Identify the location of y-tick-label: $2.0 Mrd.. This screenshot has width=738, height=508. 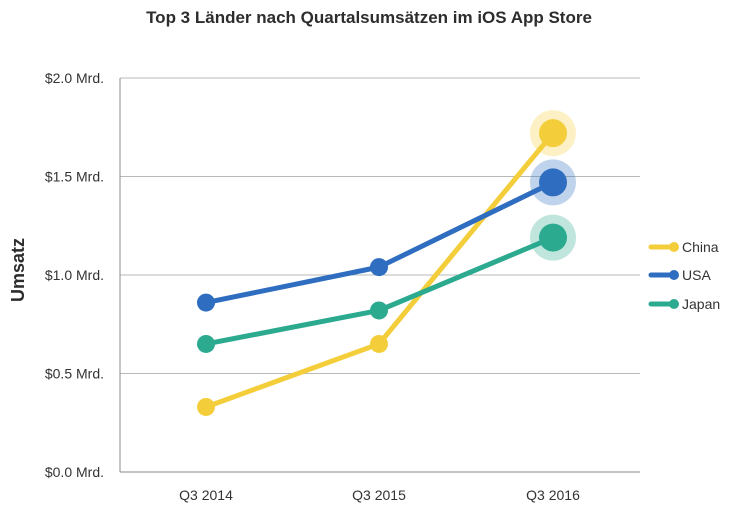
(74, 78).